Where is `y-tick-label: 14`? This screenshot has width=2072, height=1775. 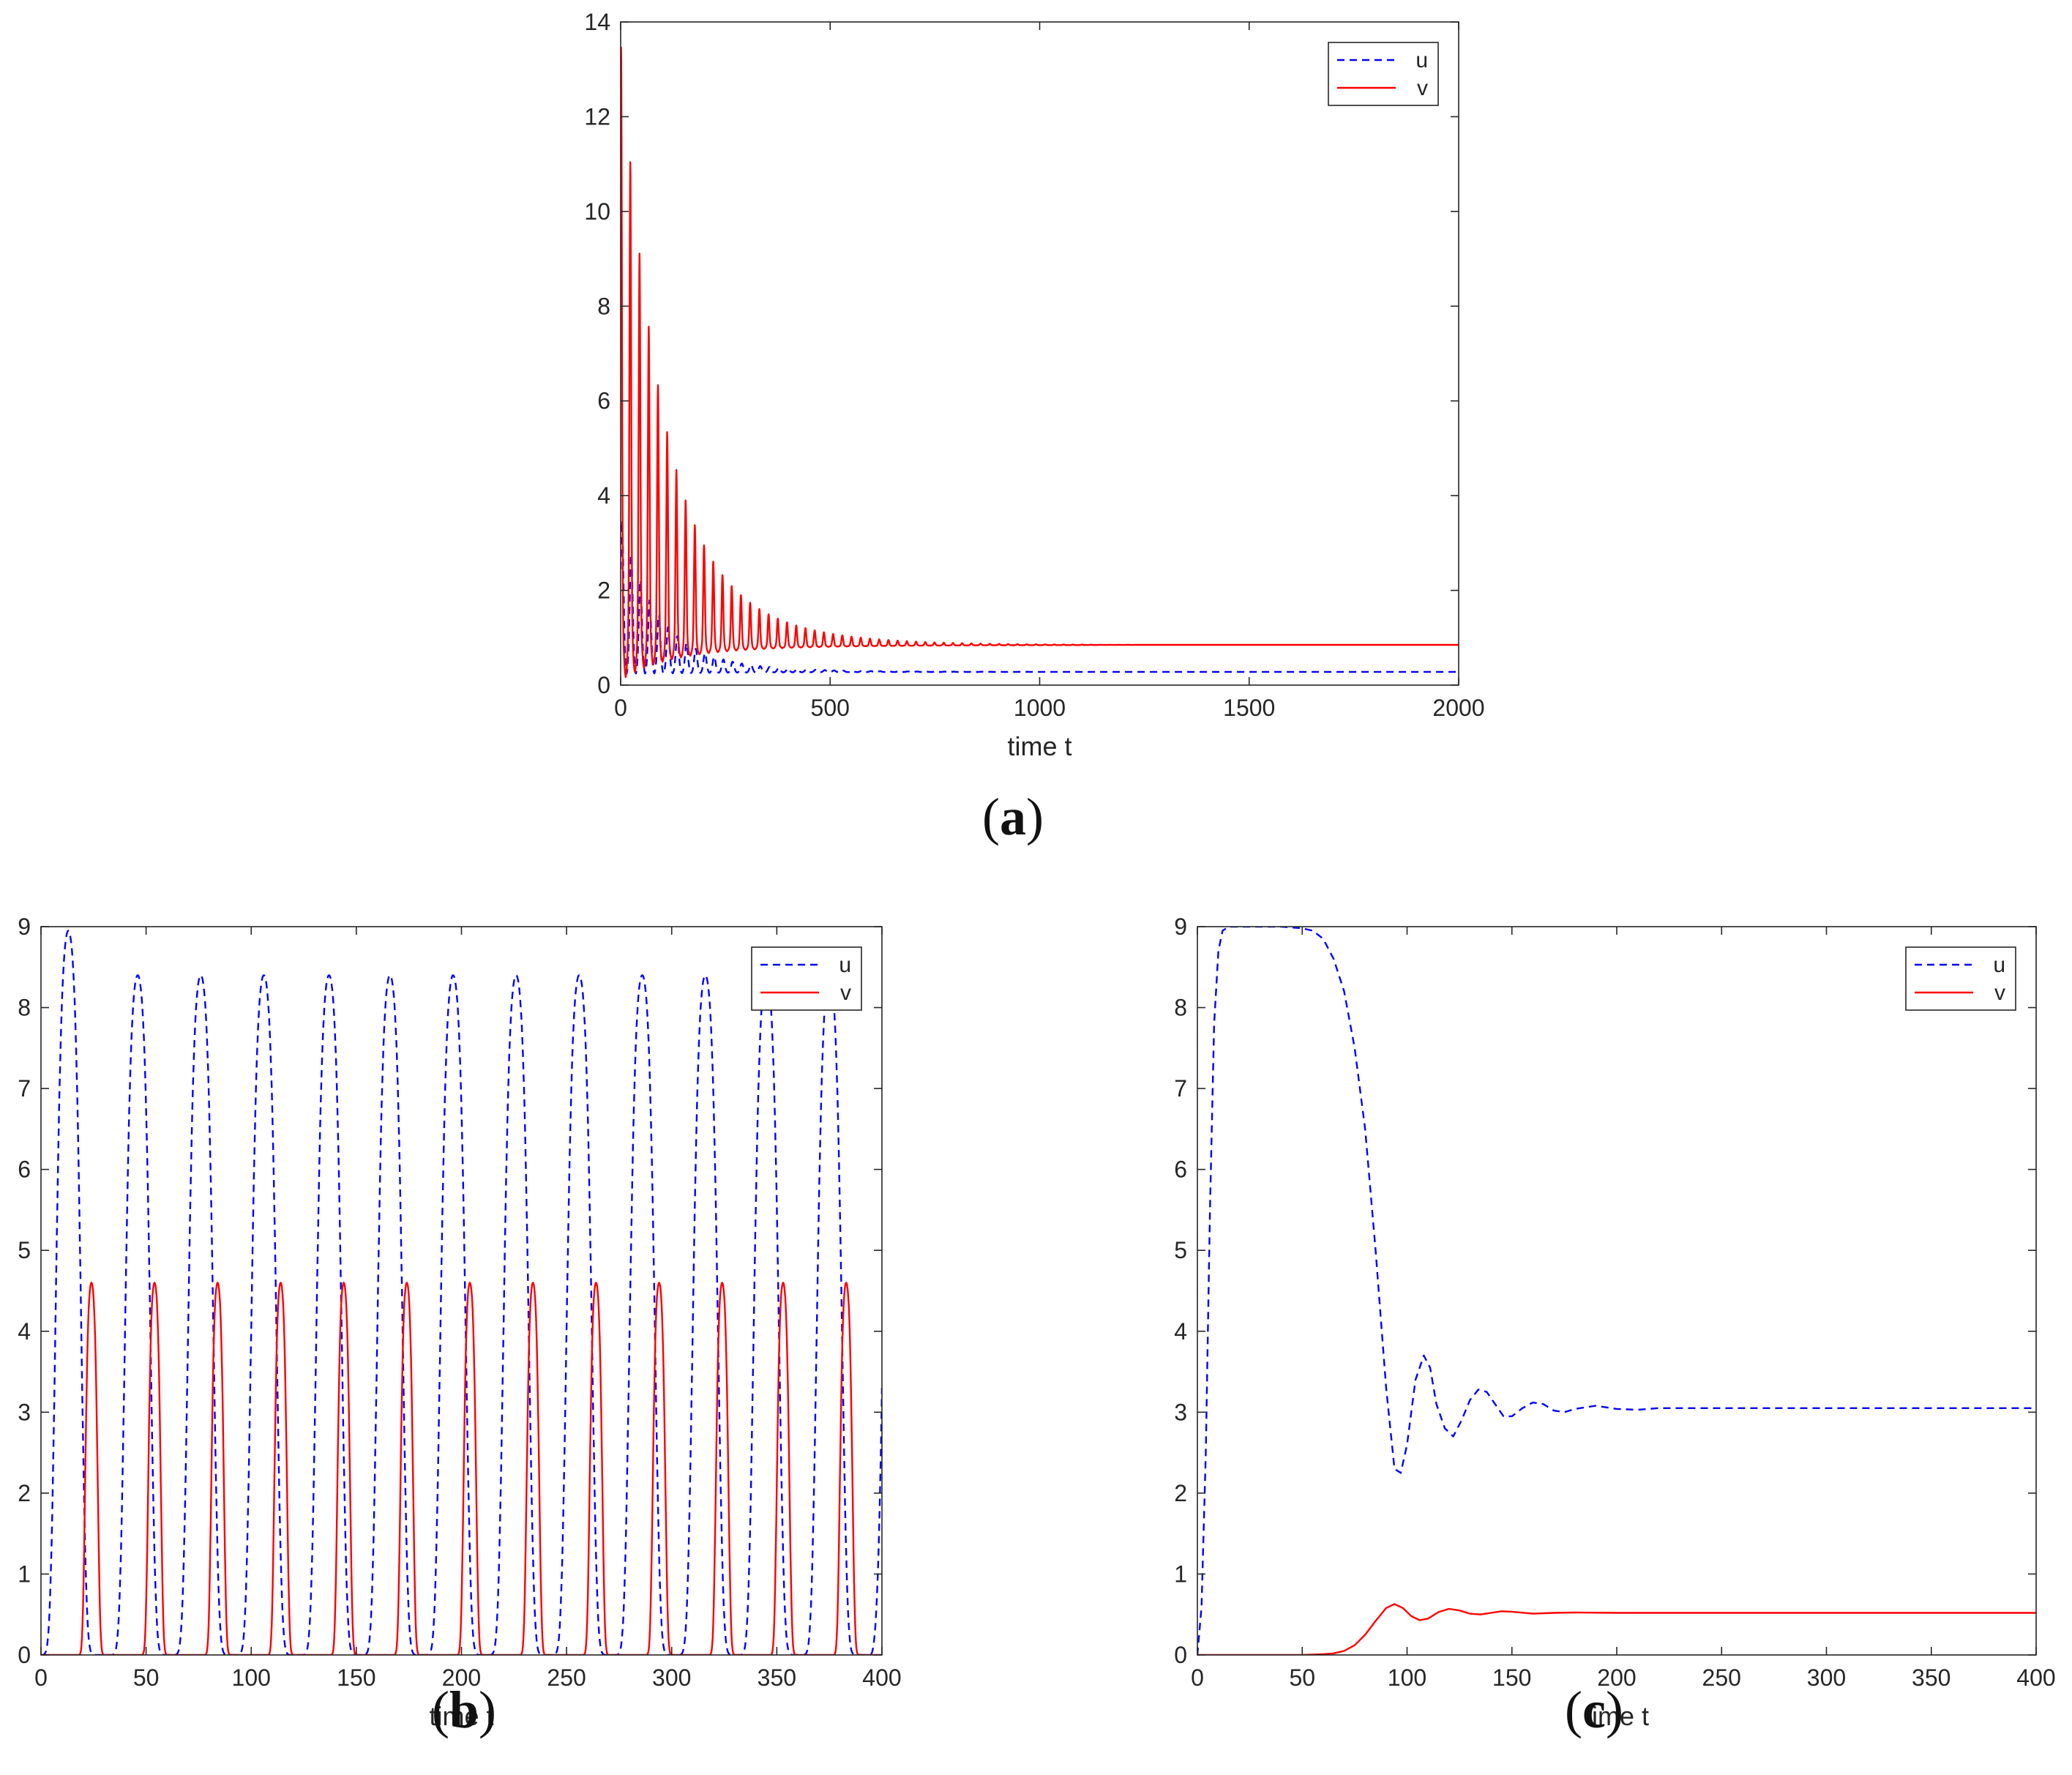 y-tick-label: 14 is located at coordinates (597, 22).